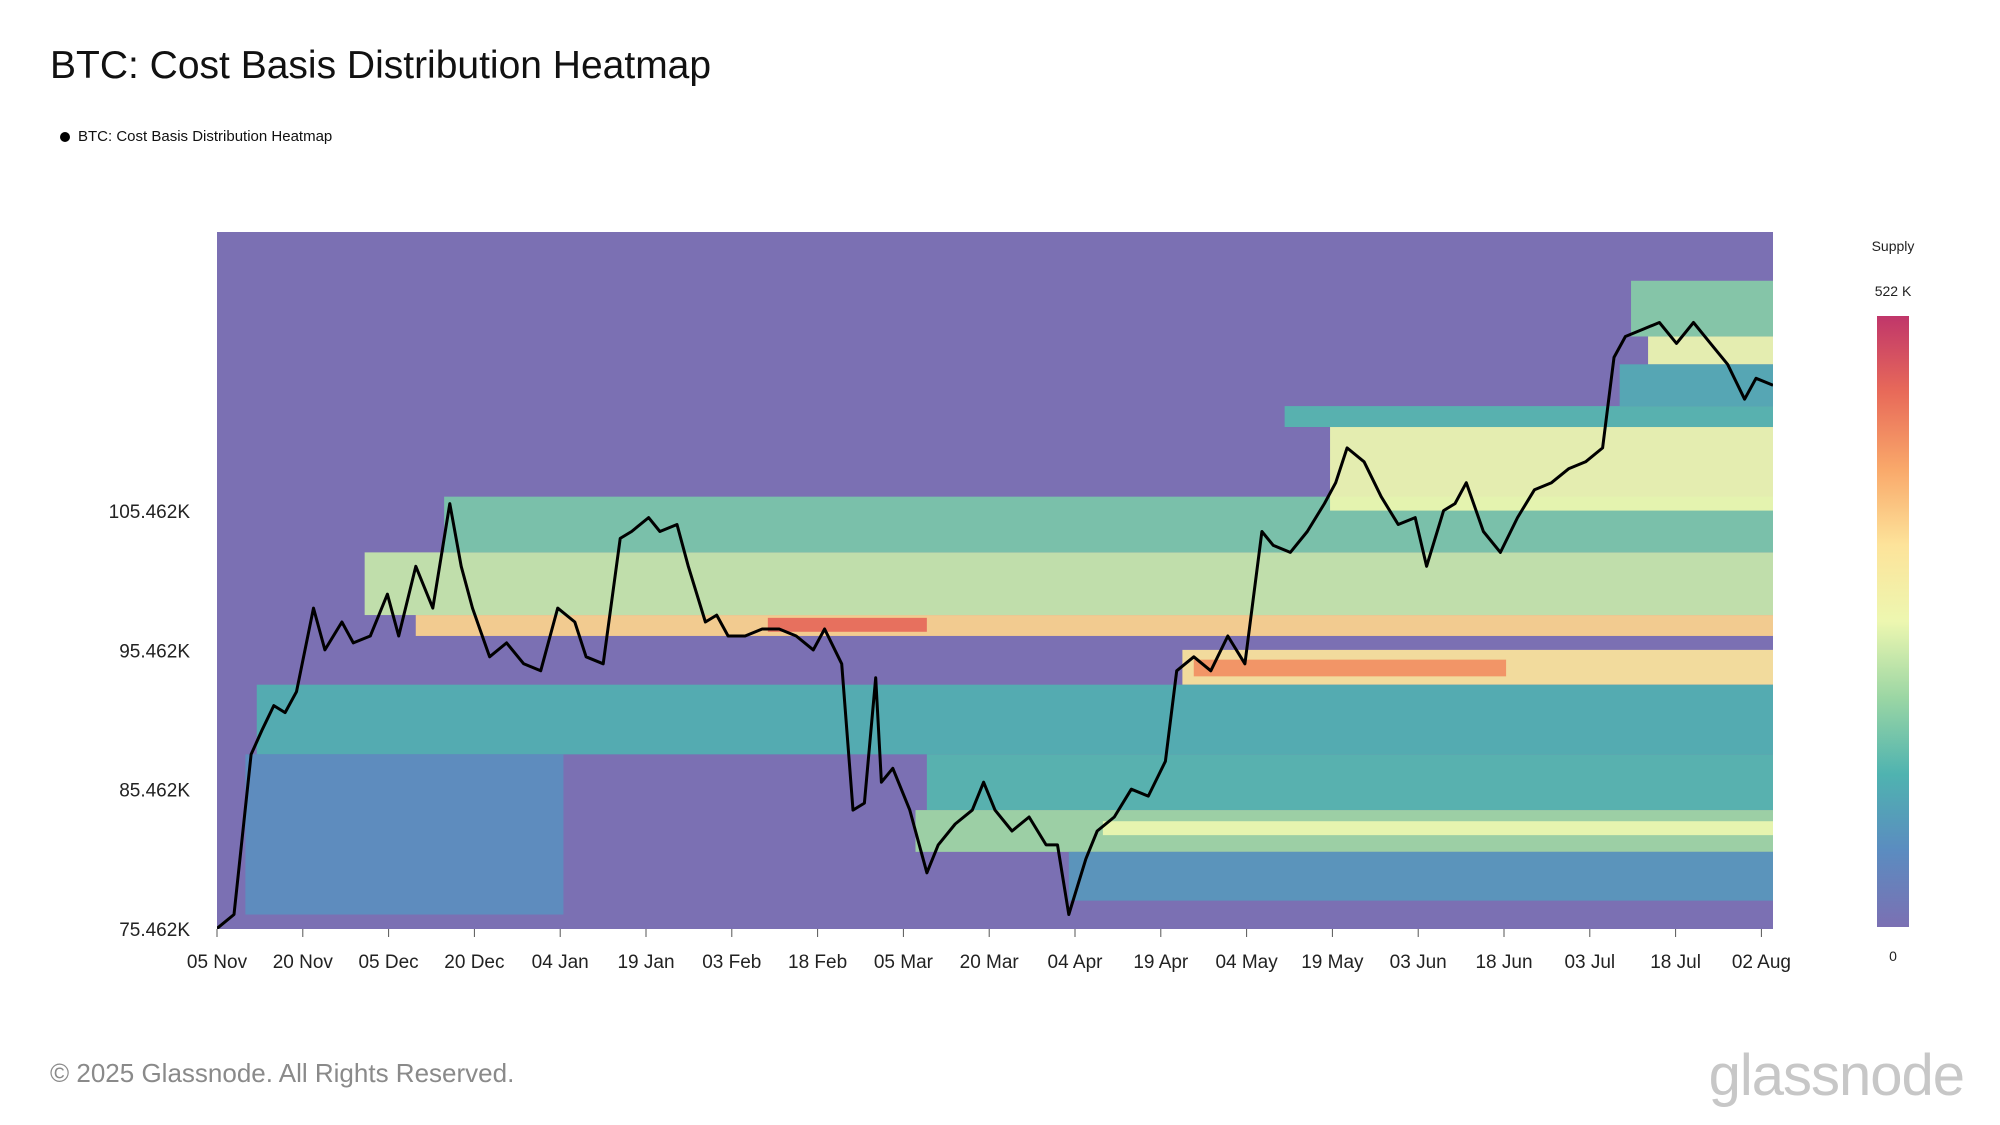  Describe the element at coordinates (1893, 246) in the screenshot. I see `colorbar-title: Supply` at that location.